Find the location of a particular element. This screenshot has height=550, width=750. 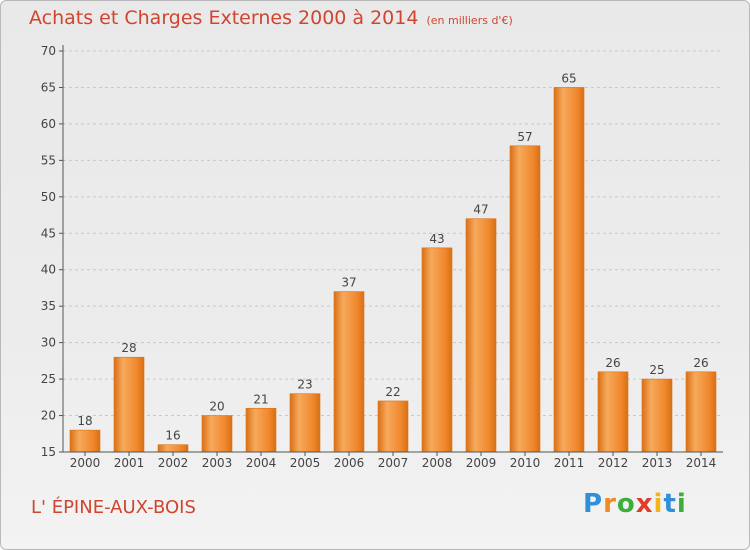

x-tick-label: 2012 is located at coordinates (613, 463).